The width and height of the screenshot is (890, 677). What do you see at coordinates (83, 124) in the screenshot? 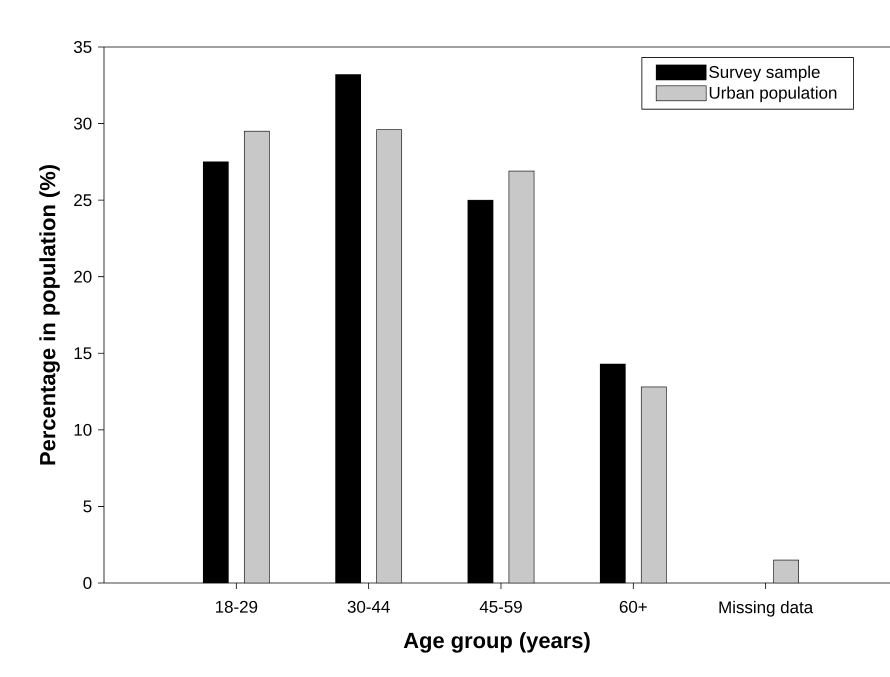
I see `y-tick-label: 30` at bounding box center [83, 124].